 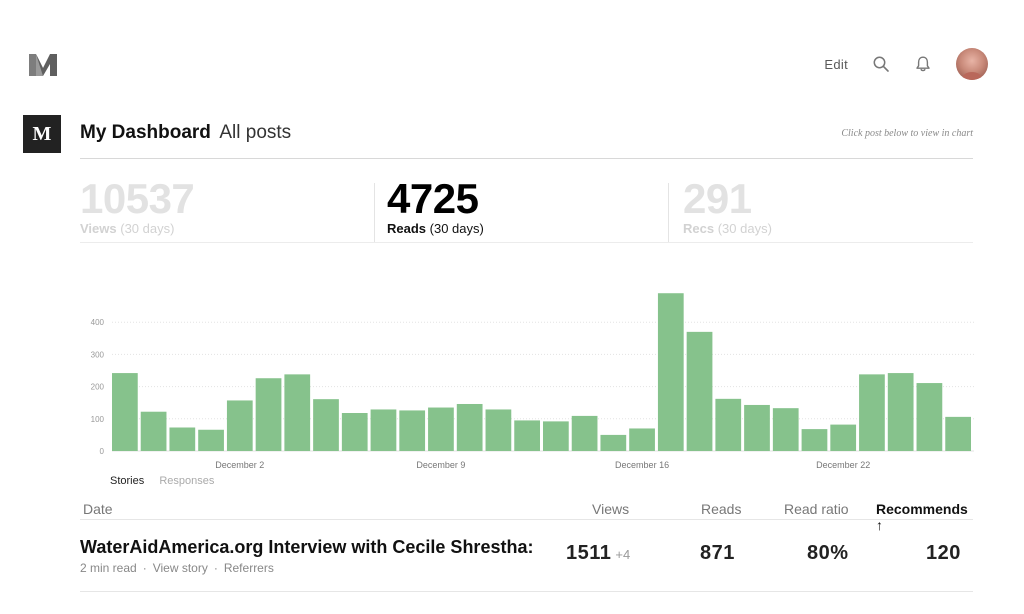 What do you see at coordinates (611, 509) in the screenshot?
I see `column-views: Views` at bounding box center [611, 509].